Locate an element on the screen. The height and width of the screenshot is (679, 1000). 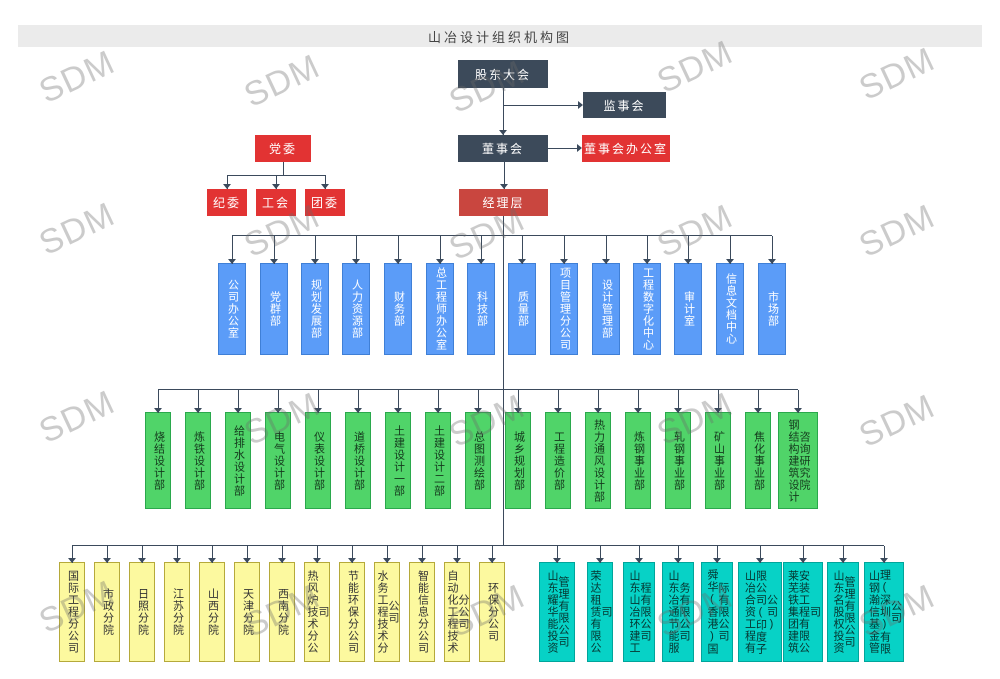
subsidiary-box: 山东冶通节能服务有限公司 is located at coordinates (678, 604).